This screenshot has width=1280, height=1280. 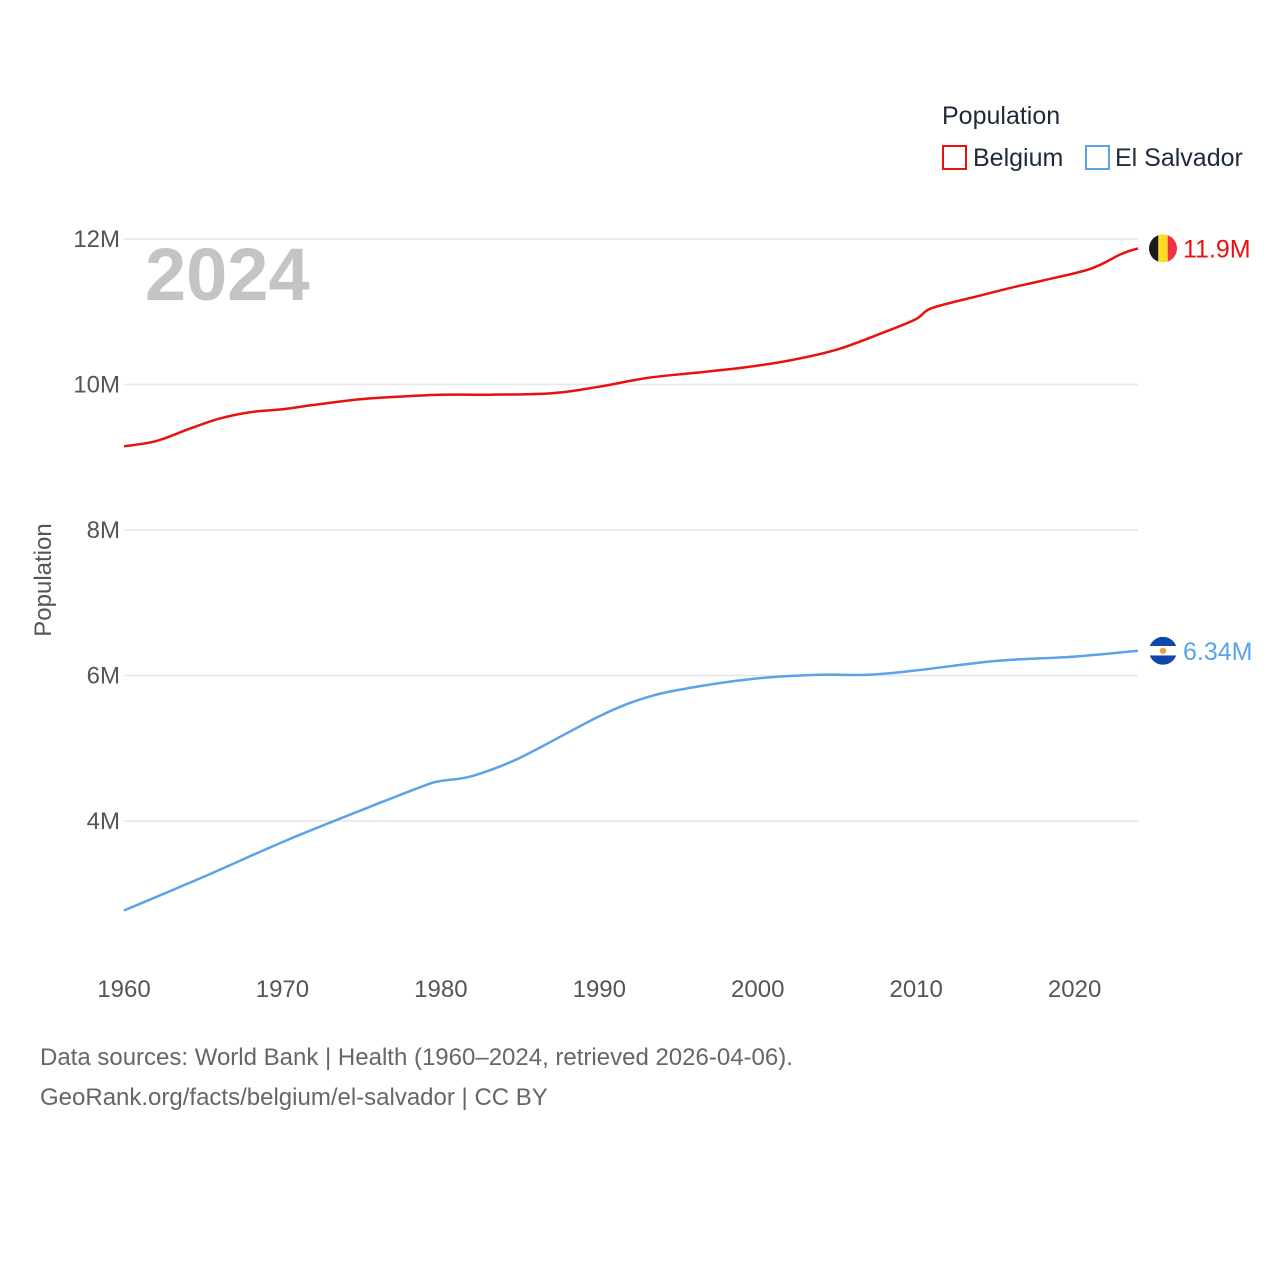 What do you see at coordinates (103, 530) in the screenshot?
I see `y-tick-label: 8M` at bounding box center [103, 530].